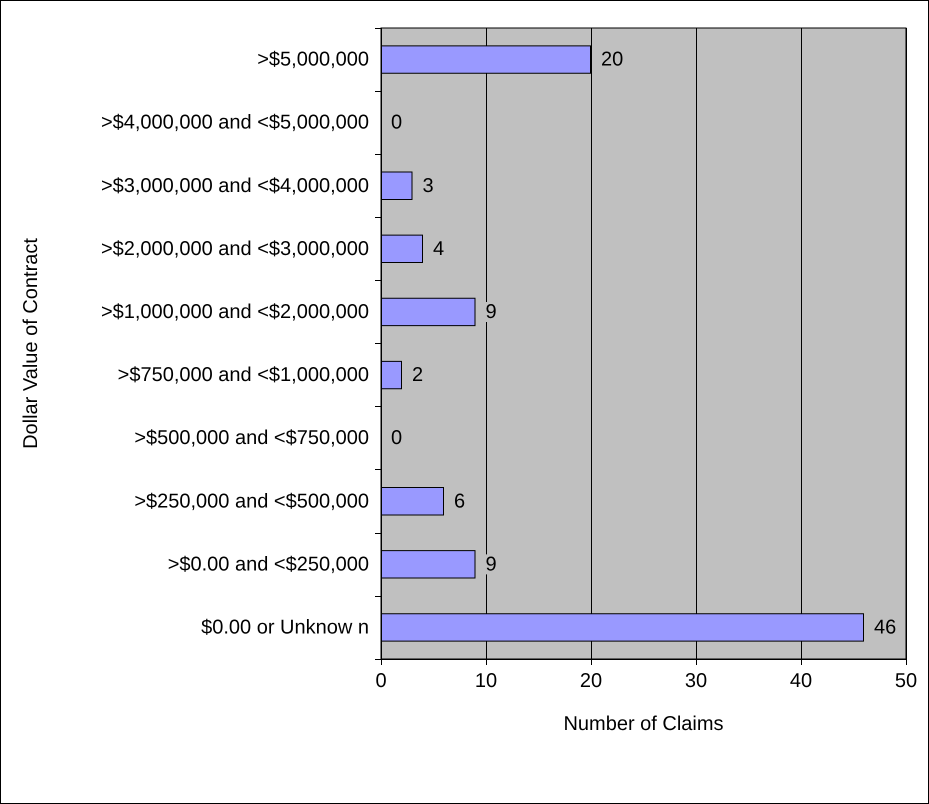 The image size is (929, 804). Describe the element at coordinates (418, 375) in the screenshot. I see `data-label: 2` at that location.